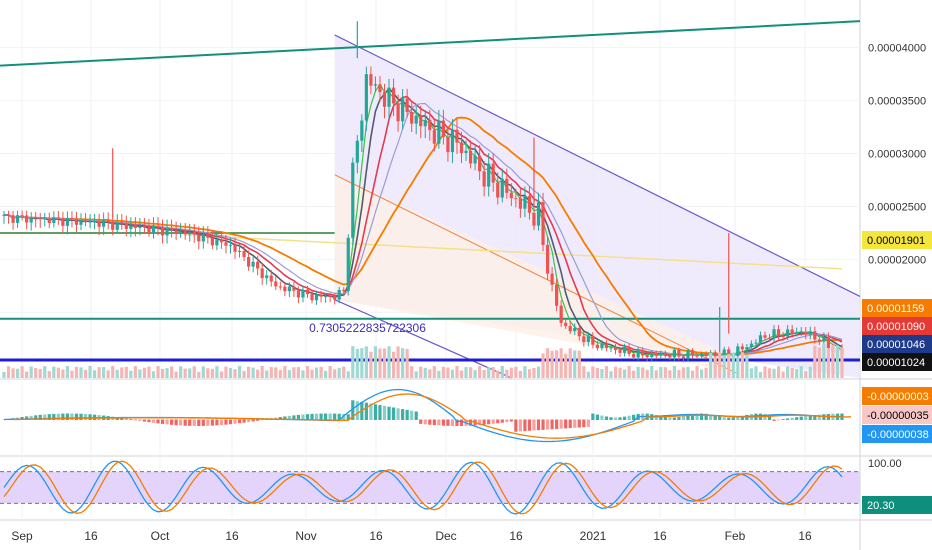 The width and height of the screenshot is (932, 550). I want to click on x-tick-label: 16, so click(660, 536).